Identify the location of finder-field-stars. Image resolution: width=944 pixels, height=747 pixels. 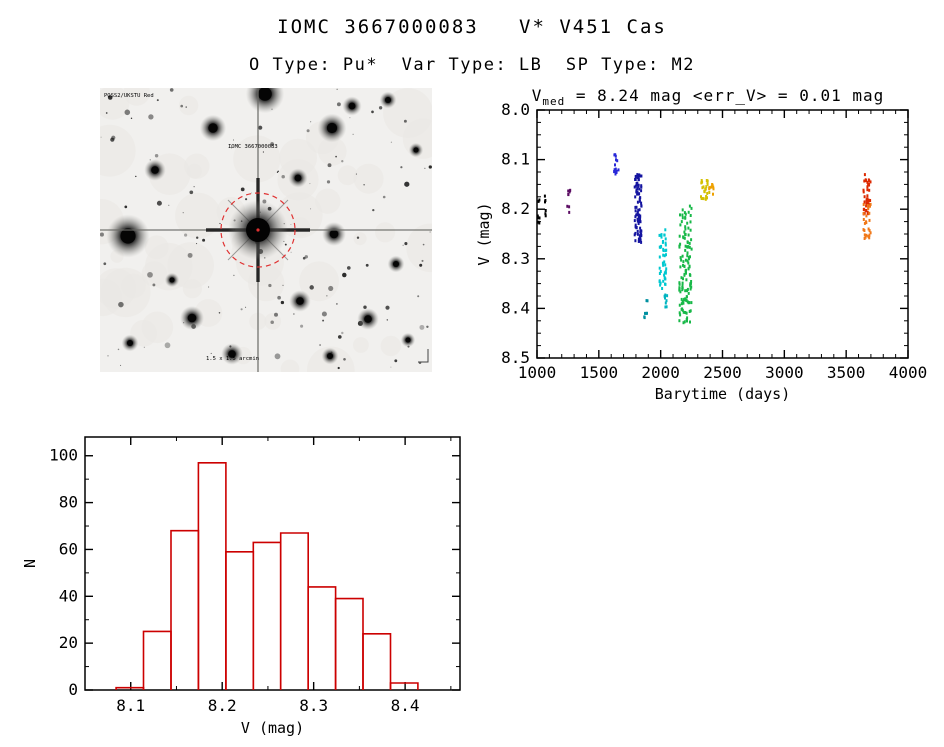
(266, 229).